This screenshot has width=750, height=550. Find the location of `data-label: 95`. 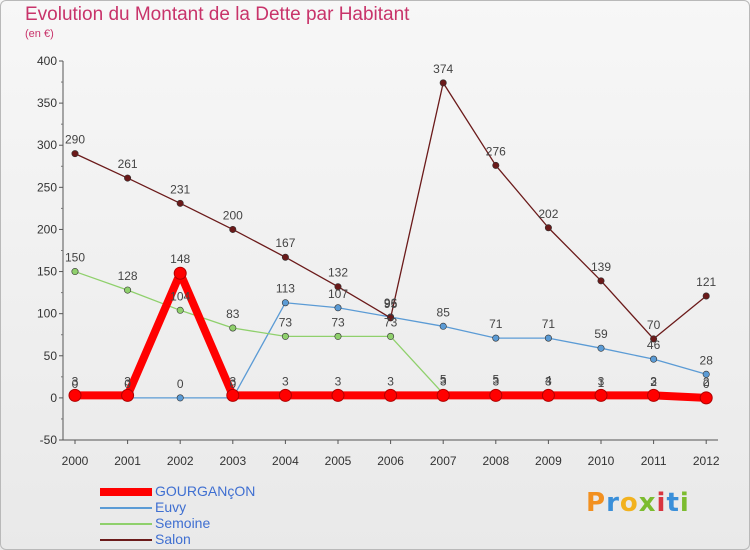

data-label: 95 is located at coordinates (391, 304).